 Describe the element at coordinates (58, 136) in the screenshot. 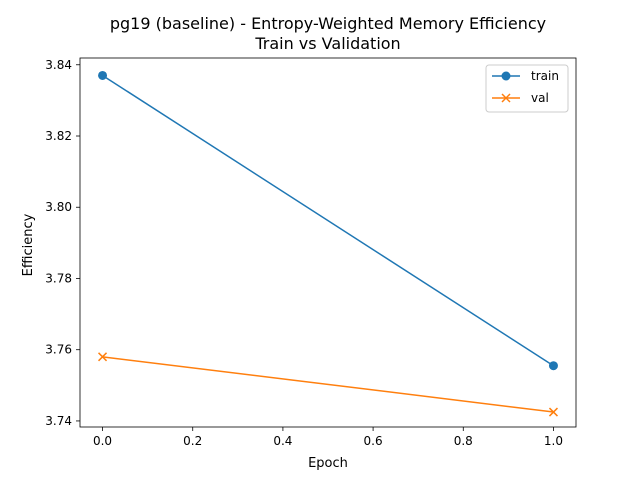

I see `y-tick-label: 3.82` at that location.